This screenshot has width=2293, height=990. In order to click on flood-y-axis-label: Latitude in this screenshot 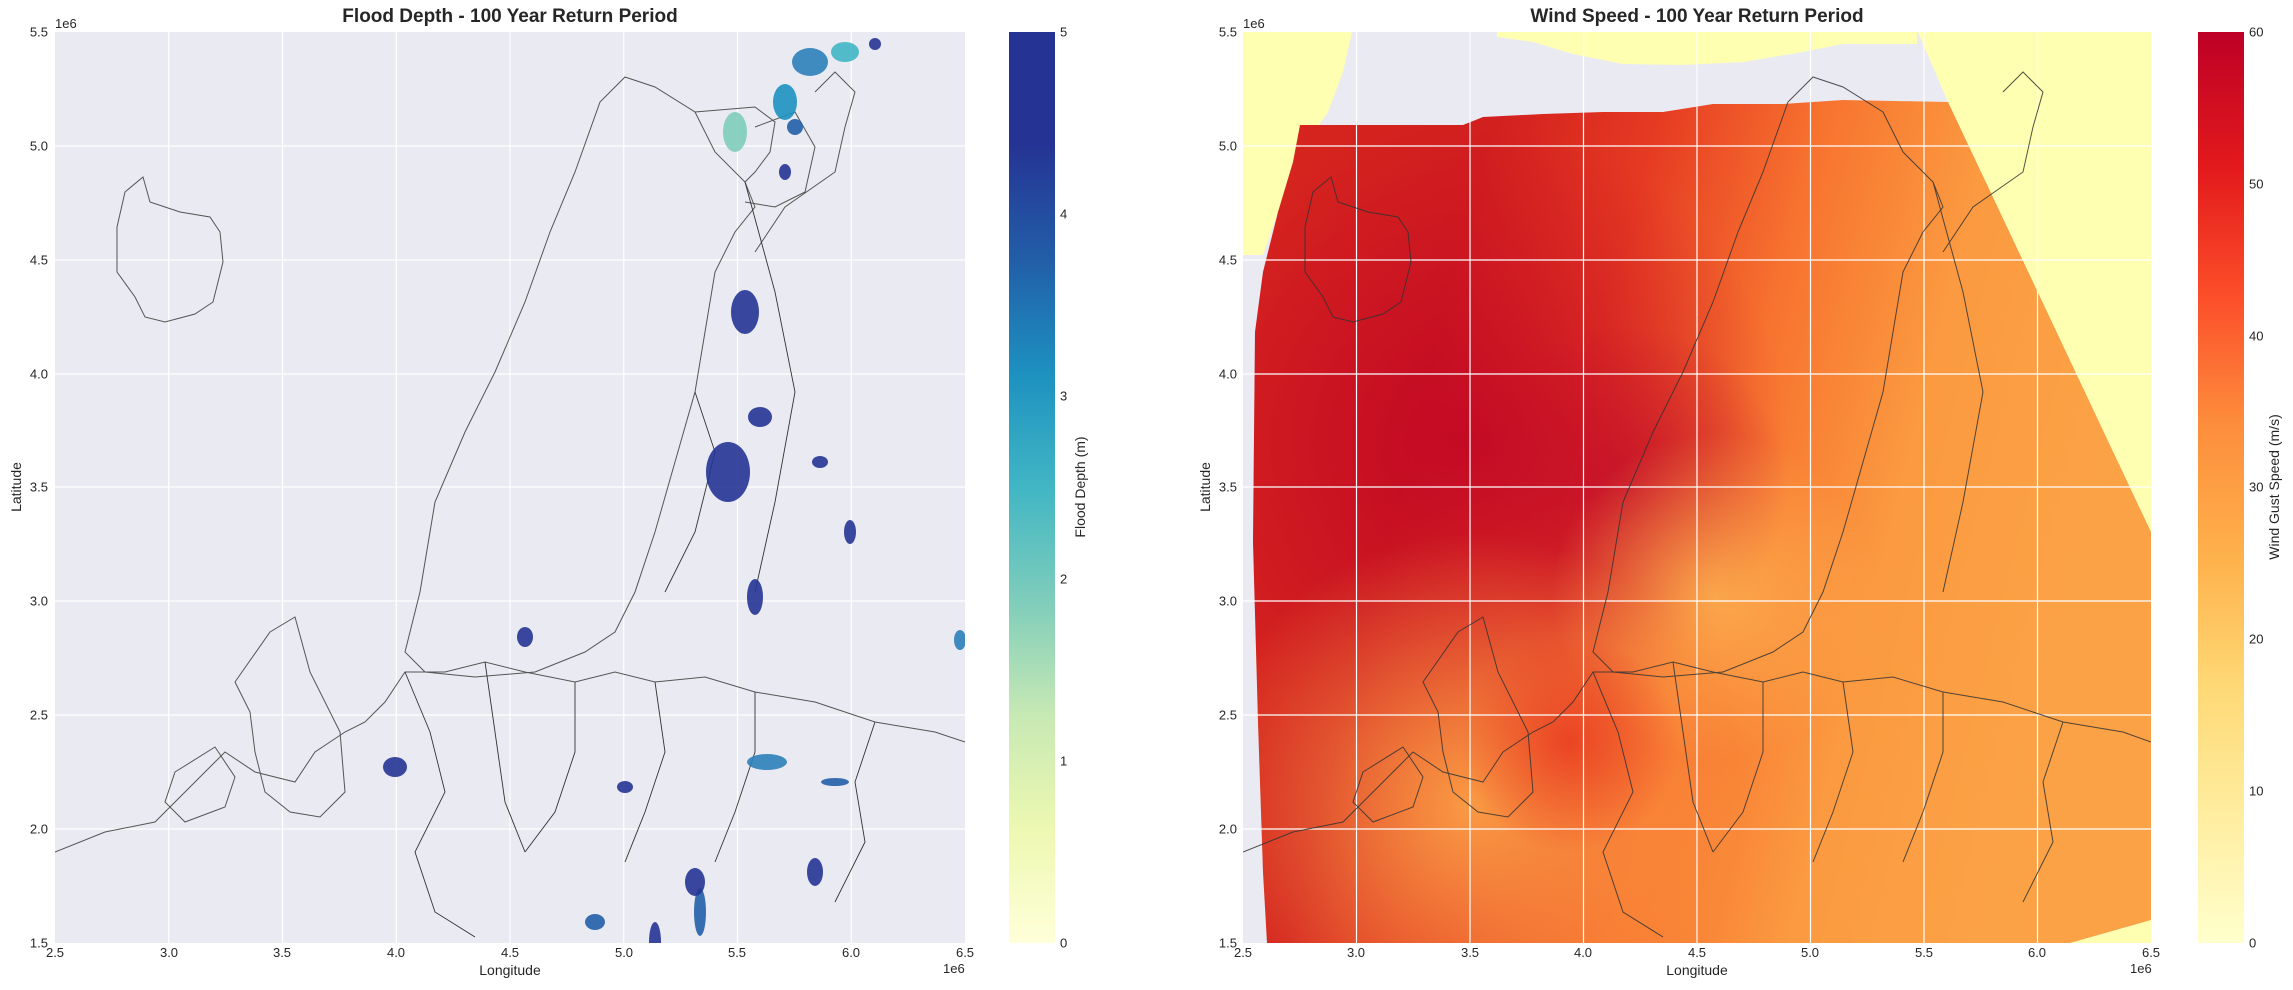, I will do `click(16, 487)`.